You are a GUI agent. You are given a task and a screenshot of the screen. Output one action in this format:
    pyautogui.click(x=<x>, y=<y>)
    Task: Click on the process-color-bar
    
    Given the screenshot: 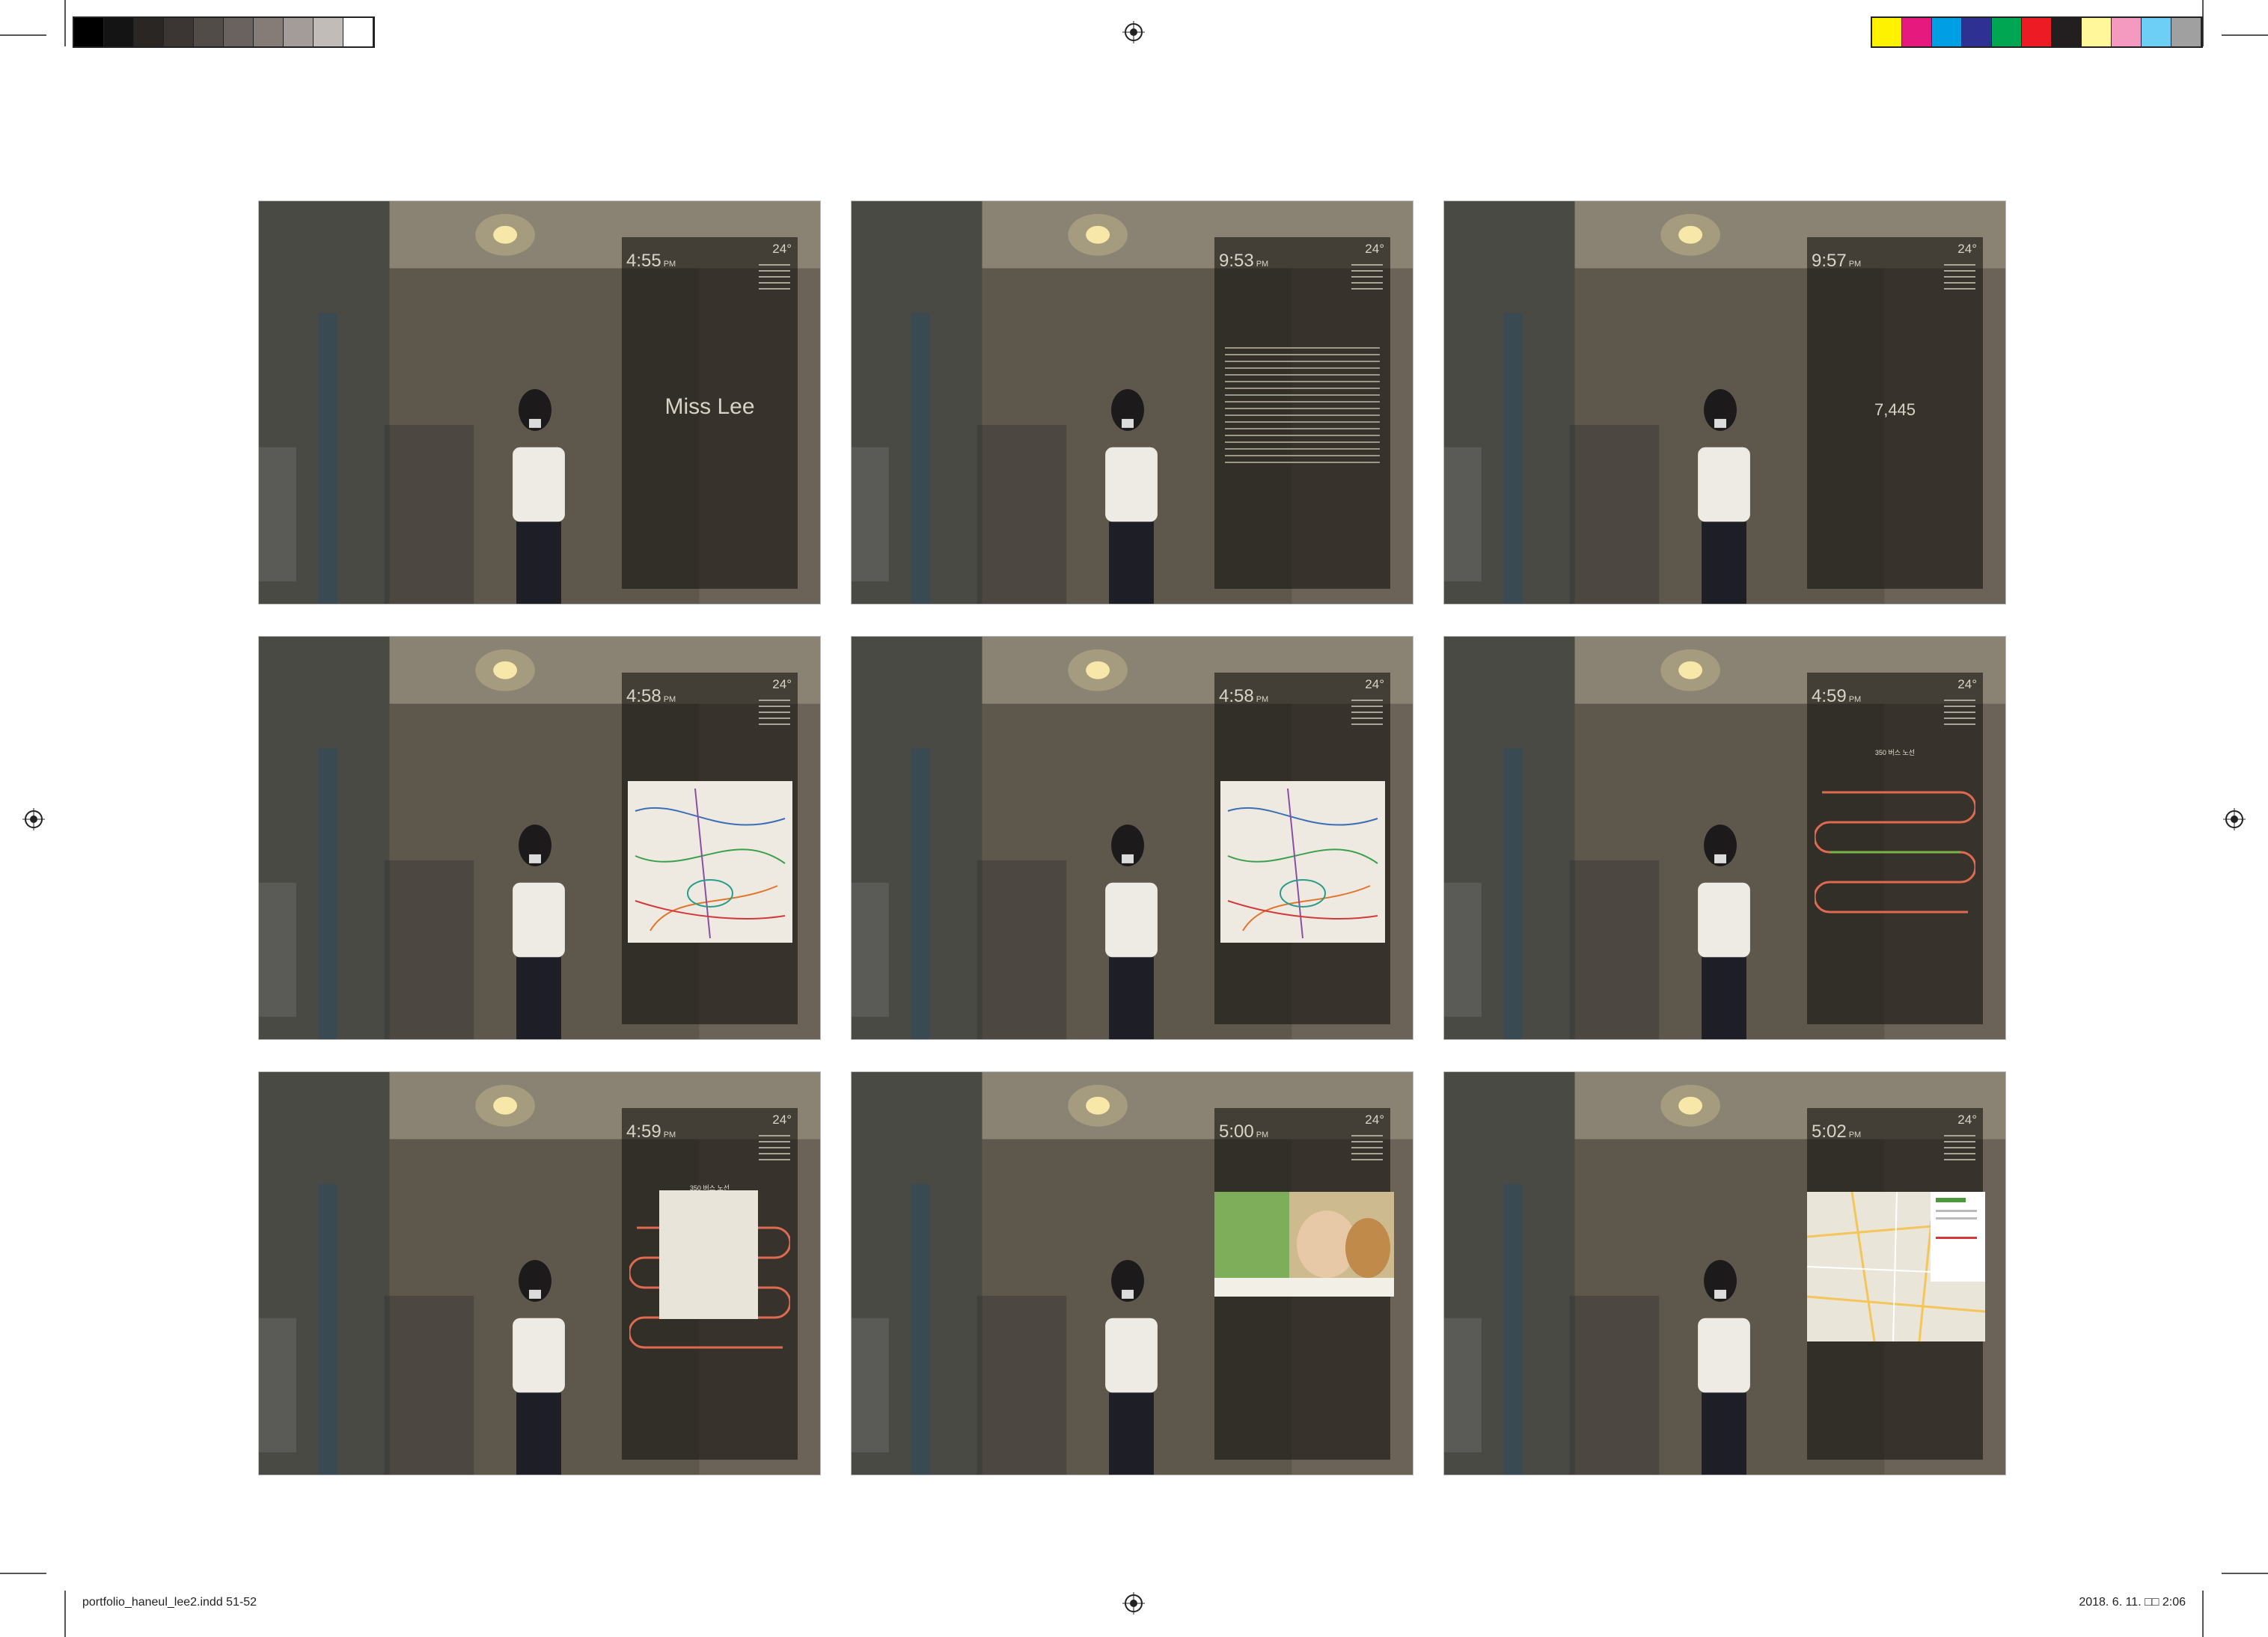 What is the action you would take?
    pyautogui.click(x=2037, y=32)
    